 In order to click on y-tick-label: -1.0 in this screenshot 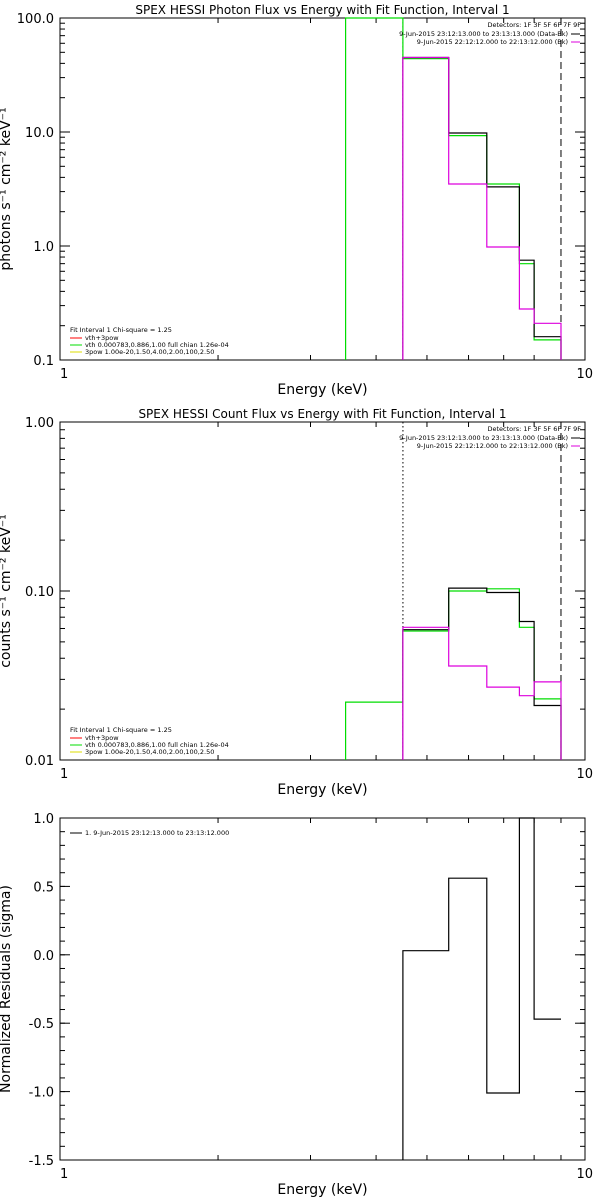, I will do `click(41, 1093)`.